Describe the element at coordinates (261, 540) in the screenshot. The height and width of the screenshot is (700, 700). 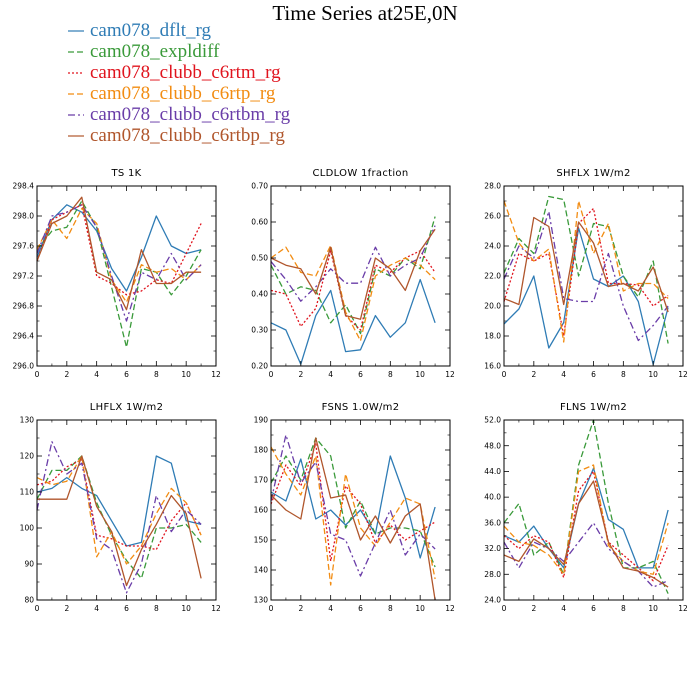
I see `y-tick-label: 150` at that location.